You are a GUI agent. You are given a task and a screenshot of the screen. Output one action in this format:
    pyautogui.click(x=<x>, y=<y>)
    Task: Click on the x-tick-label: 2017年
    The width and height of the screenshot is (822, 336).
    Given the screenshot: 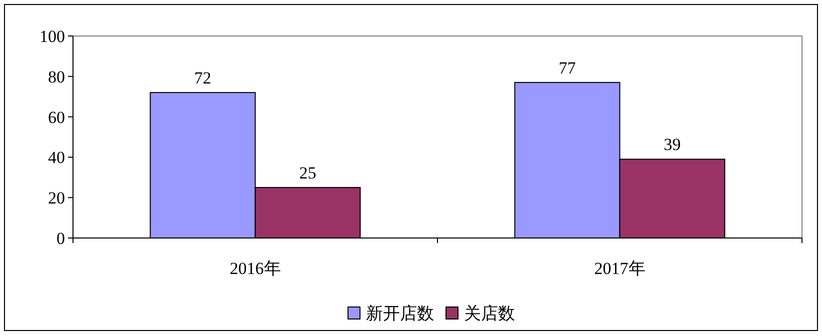 What is the action you would take?
    pyautogui.click(x=620, y=268)
    